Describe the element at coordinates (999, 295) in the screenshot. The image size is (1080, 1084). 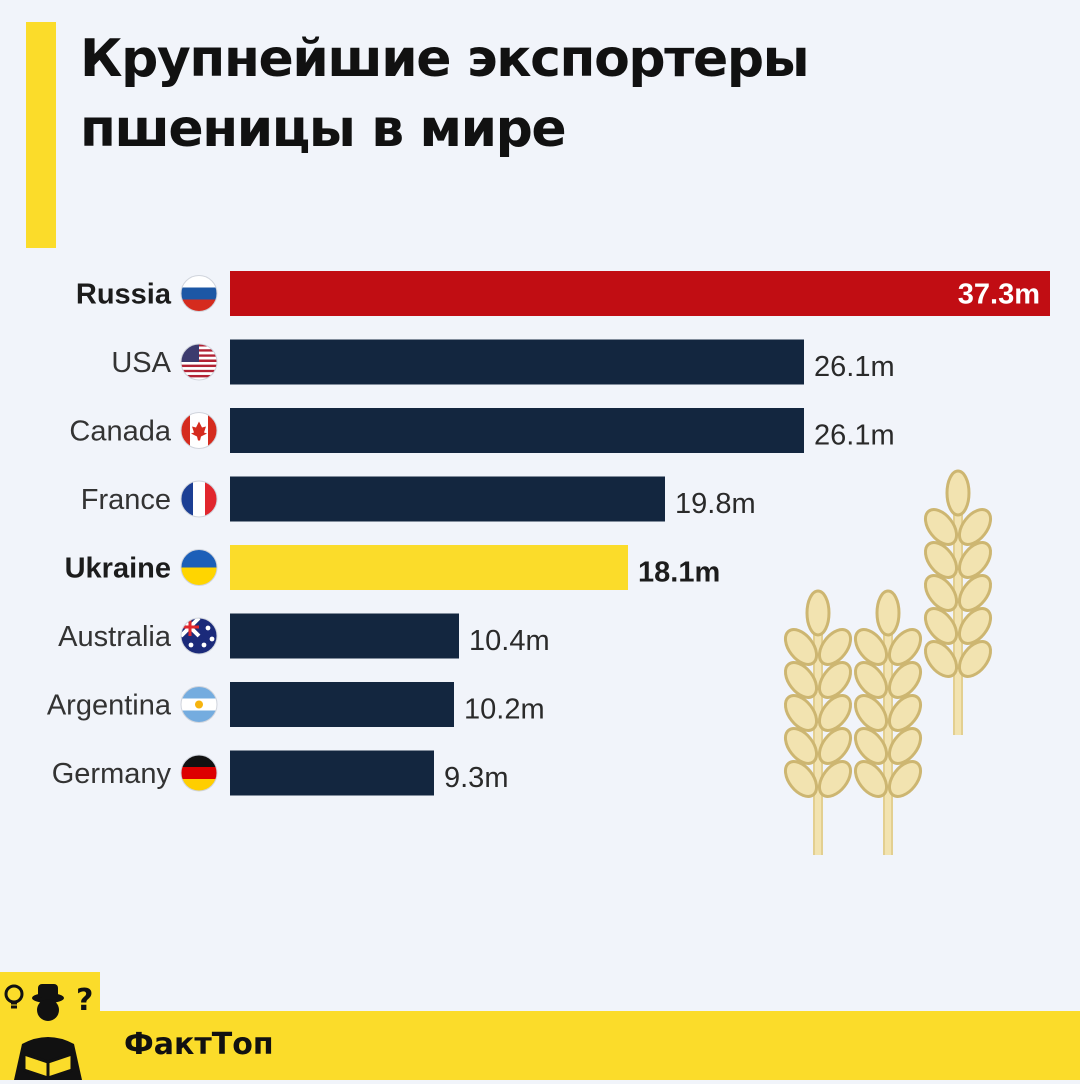
I see `value-label-russia: 37.3m` at that location.